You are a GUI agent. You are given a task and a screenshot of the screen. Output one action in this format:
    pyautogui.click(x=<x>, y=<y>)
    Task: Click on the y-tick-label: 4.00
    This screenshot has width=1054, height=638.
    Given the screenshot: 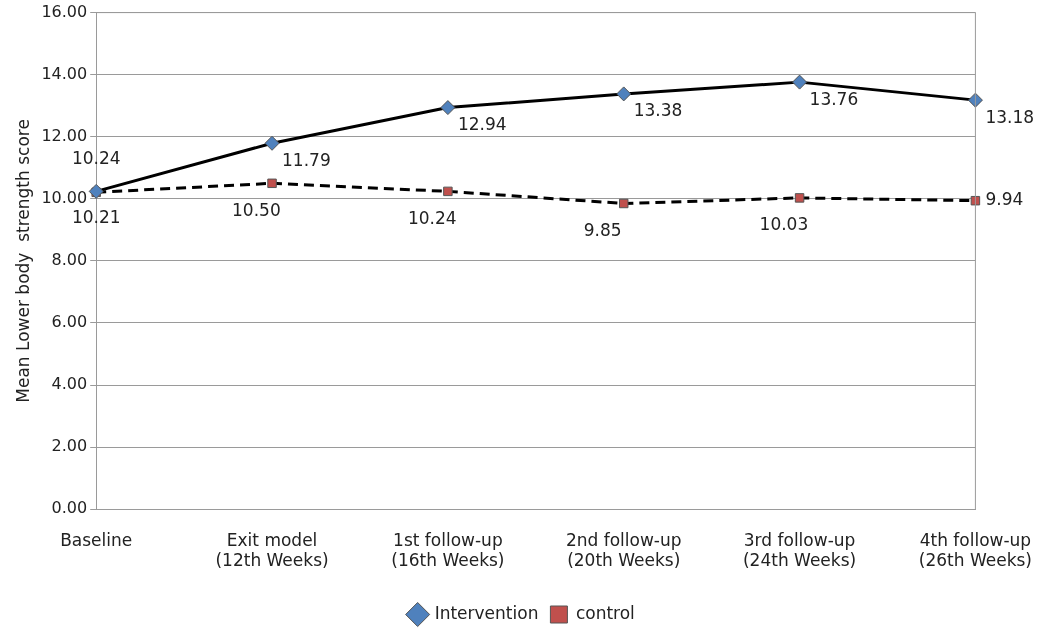 What is the action you would take?
    pyautogui.click(x=69, y=384)
    